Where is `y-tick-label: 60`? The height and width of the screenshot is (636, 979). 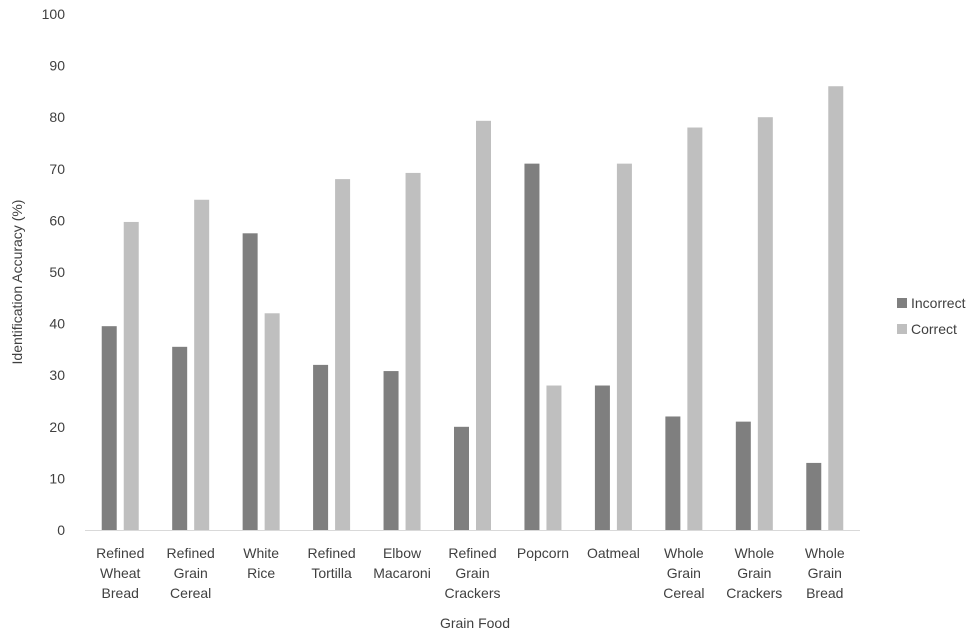
y-tick-label: 60 is located at coordinates (57, 220).